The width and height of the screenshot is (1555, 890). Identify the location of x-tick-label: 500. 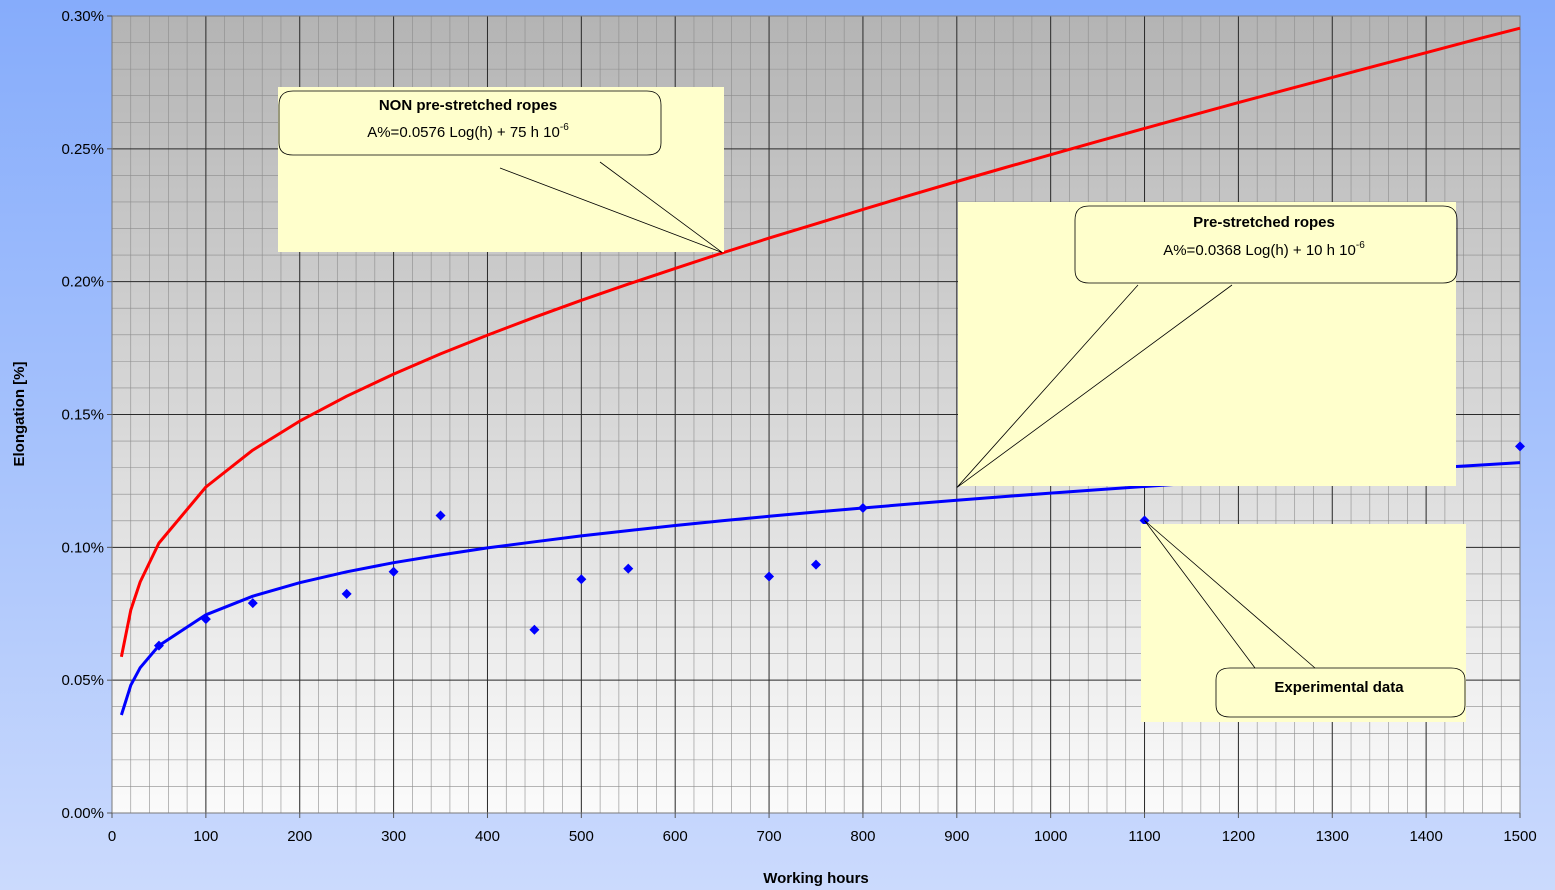
(581, 836).